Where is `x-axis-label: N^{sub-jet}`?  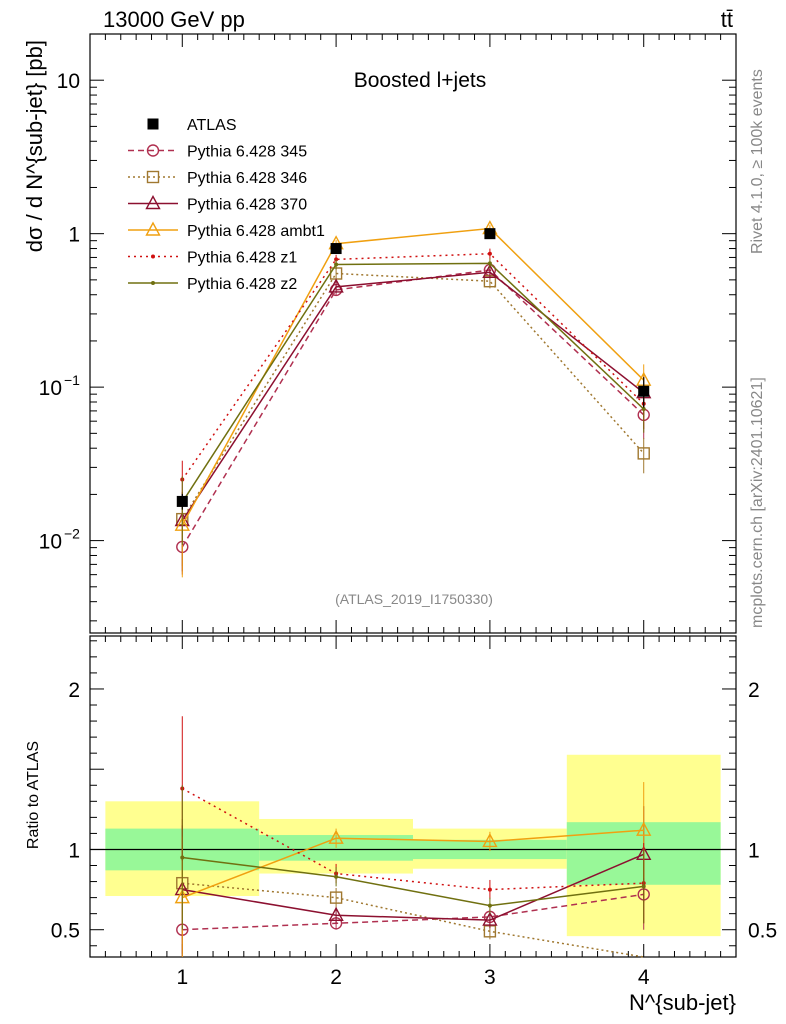
x-axis-label: N^{sub-jet} is located at coordinates (682, 1002).